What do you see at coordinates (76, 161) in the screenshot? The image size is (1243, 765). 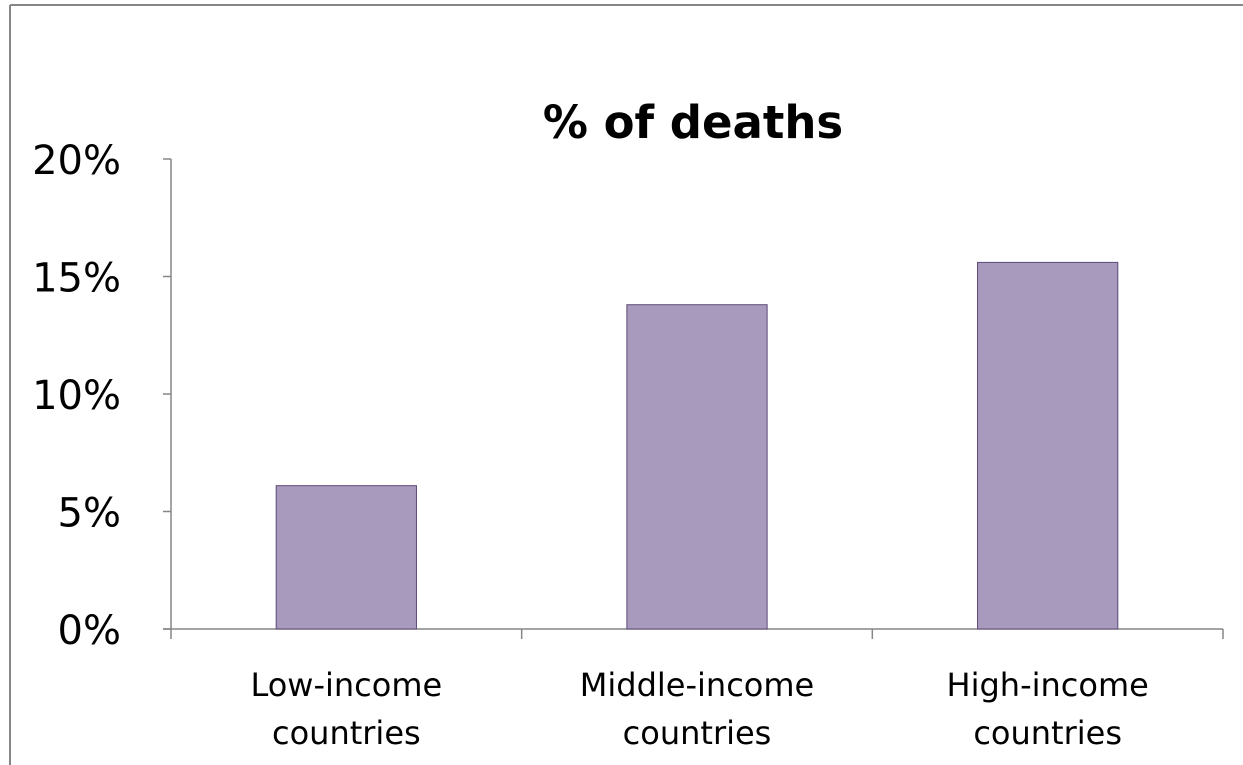 I see `y-tick-label: 20%` at bounding box center [76, 161].